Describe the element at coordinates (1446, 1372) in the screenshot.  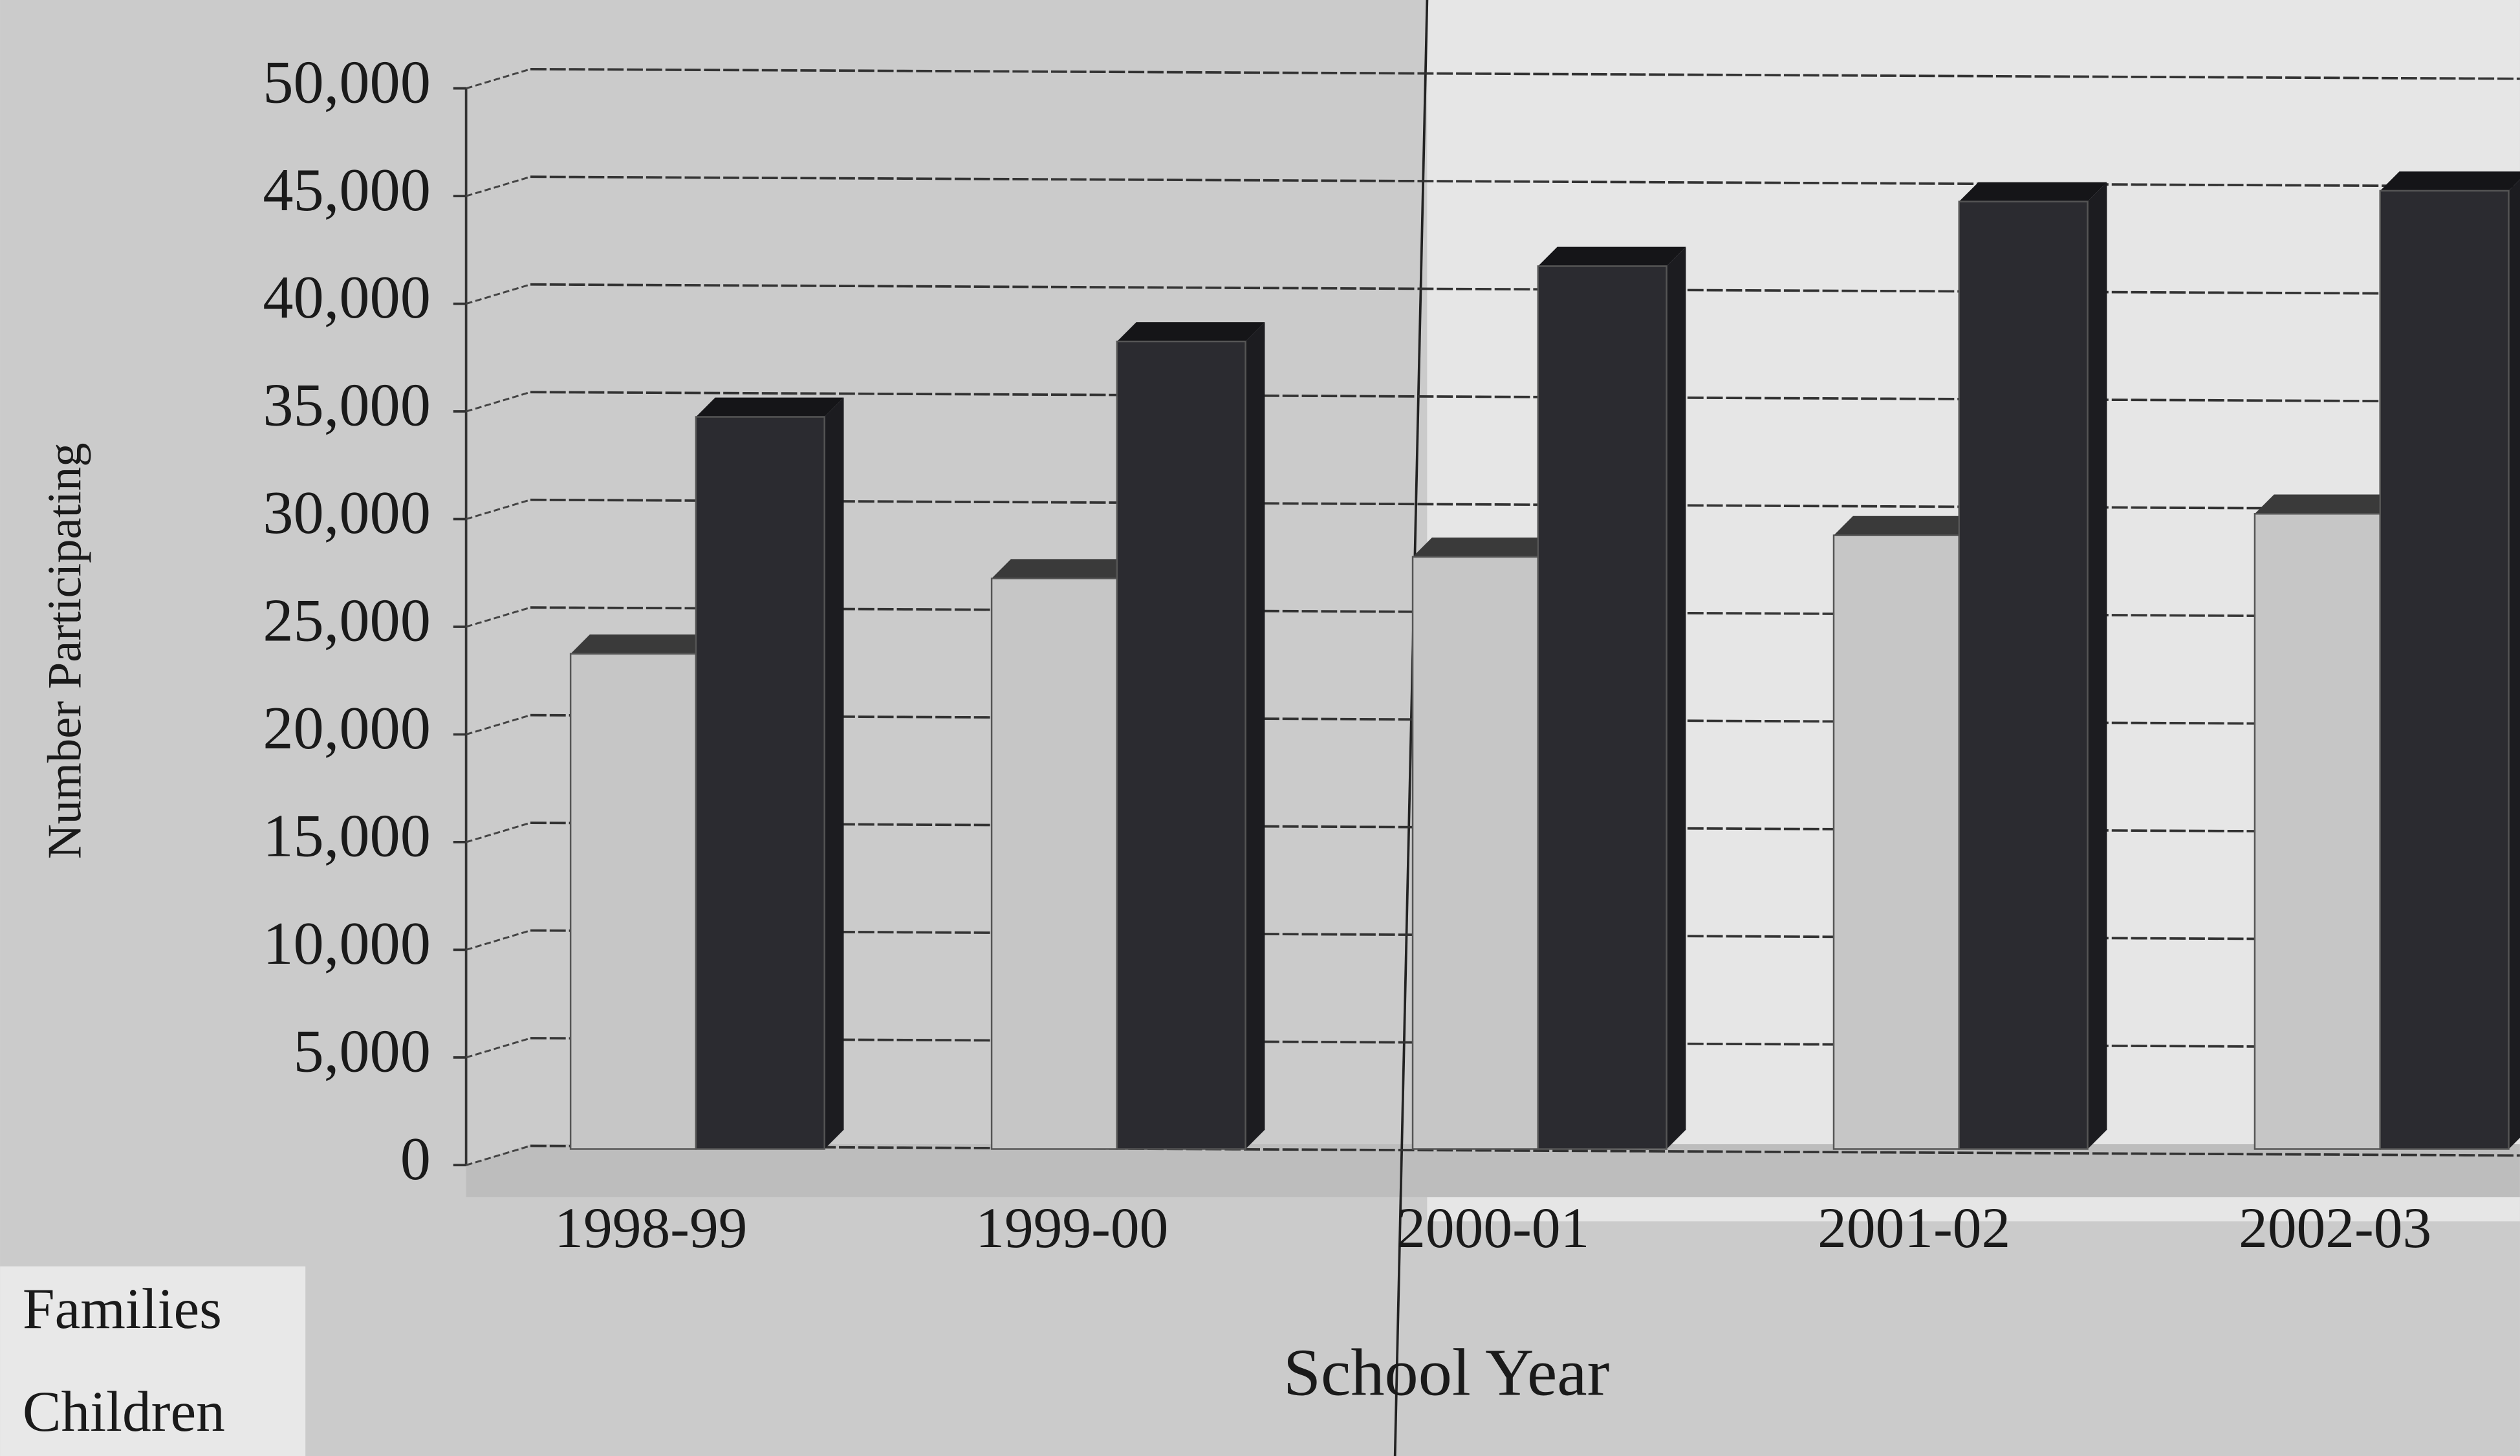
I see `x-axis-label: School Year` at that location.